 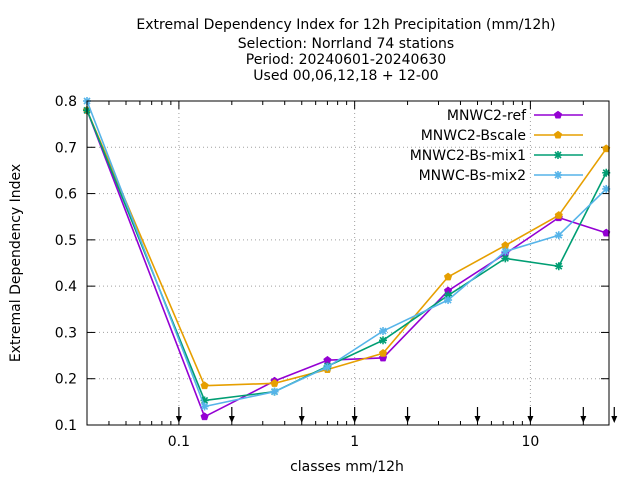 What do you see at coordinates (66, 195) in the screenshot?
I see `y-tick-label: 0.6` at bounding box center [66, 195].